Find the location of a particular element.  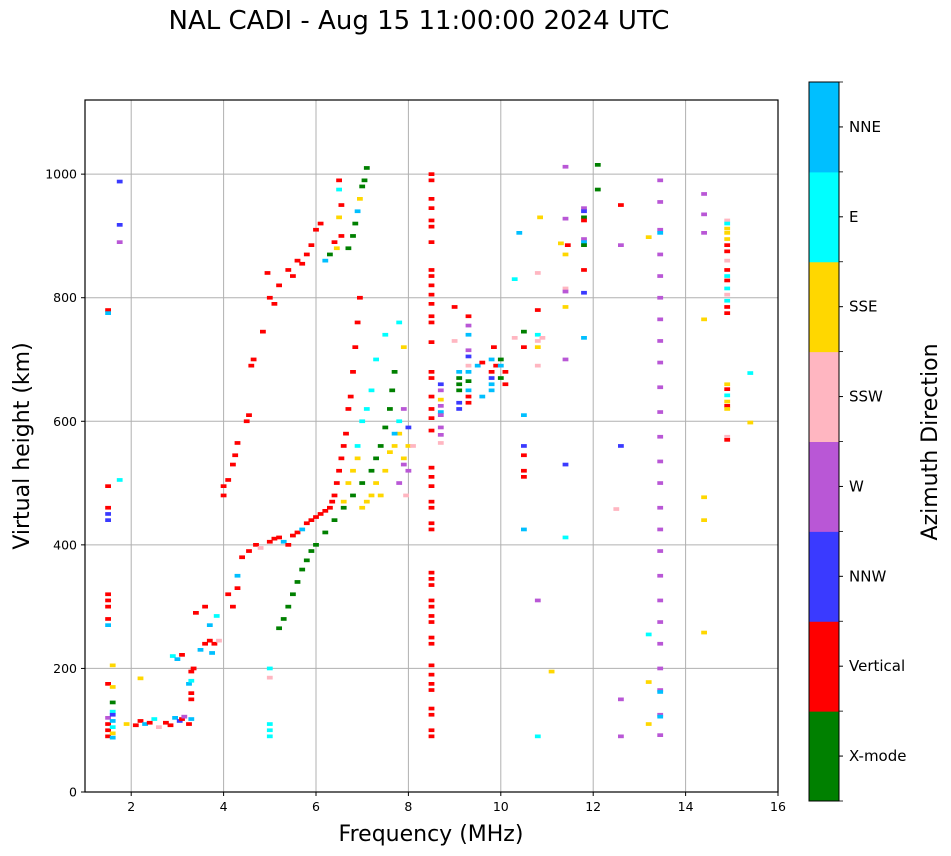

x-axis-ticks: 2 4 6 8 10 12 14 16 is located at coordinates (456, 803).